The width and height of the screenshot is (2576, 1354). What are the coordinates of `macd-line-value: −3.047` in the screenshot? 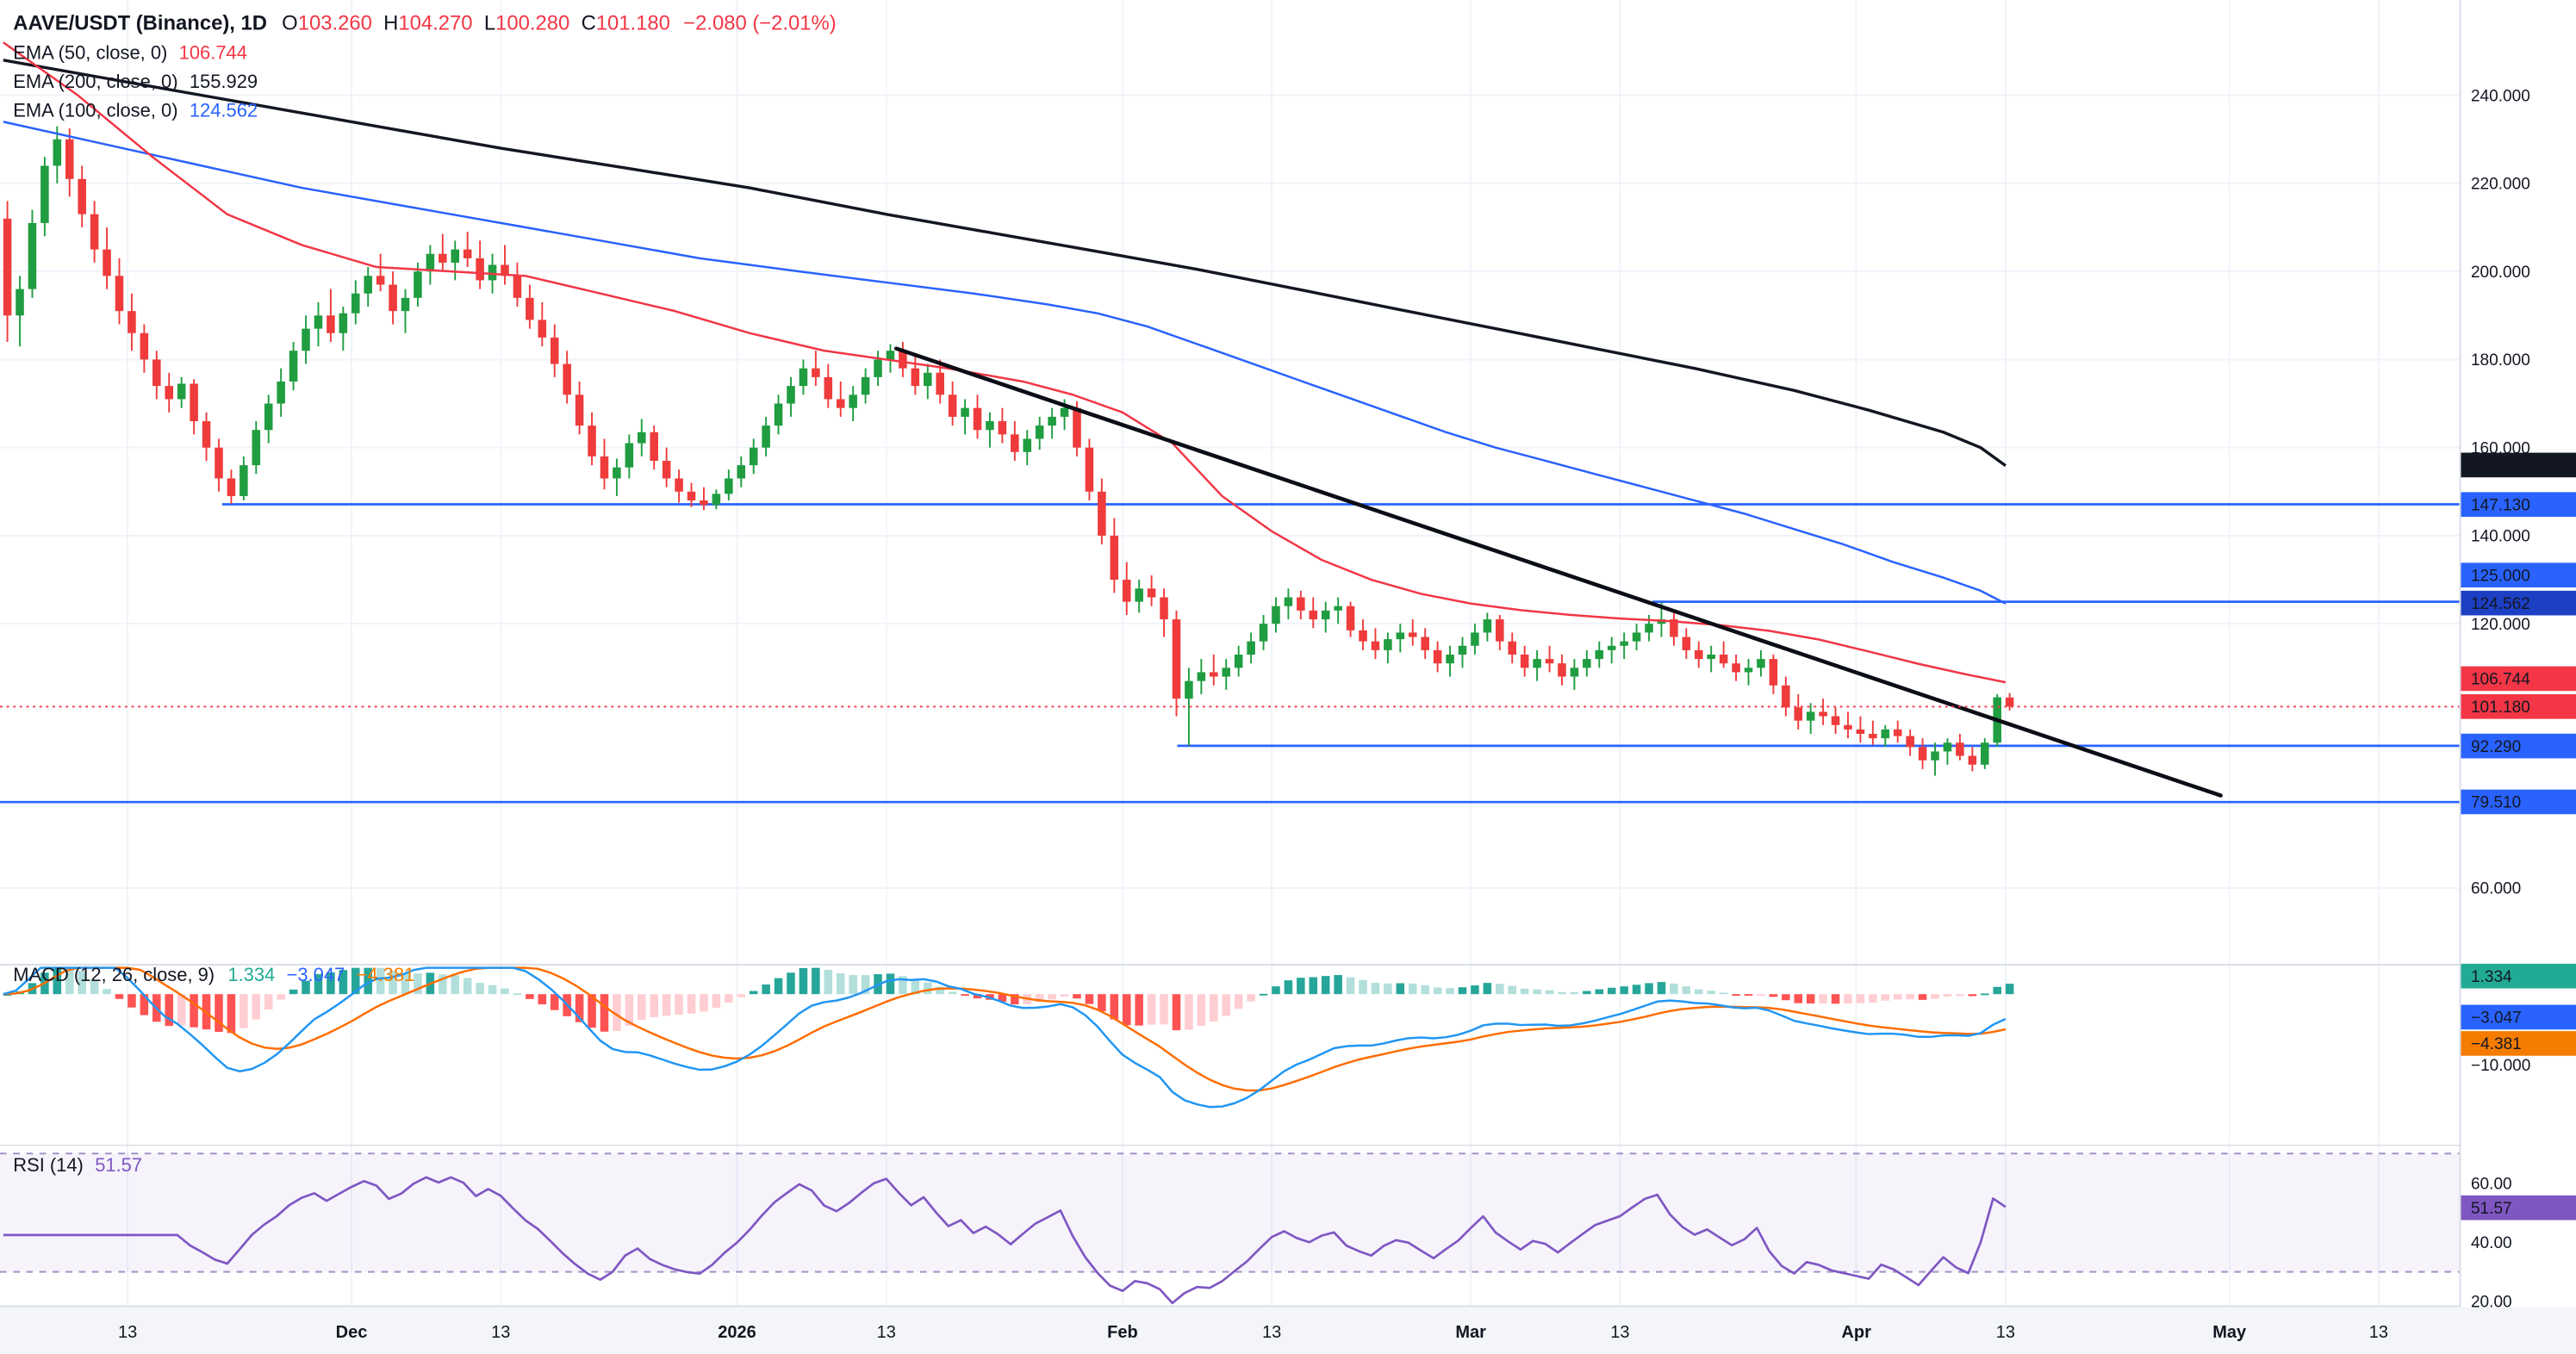 It's located at (316, 974).